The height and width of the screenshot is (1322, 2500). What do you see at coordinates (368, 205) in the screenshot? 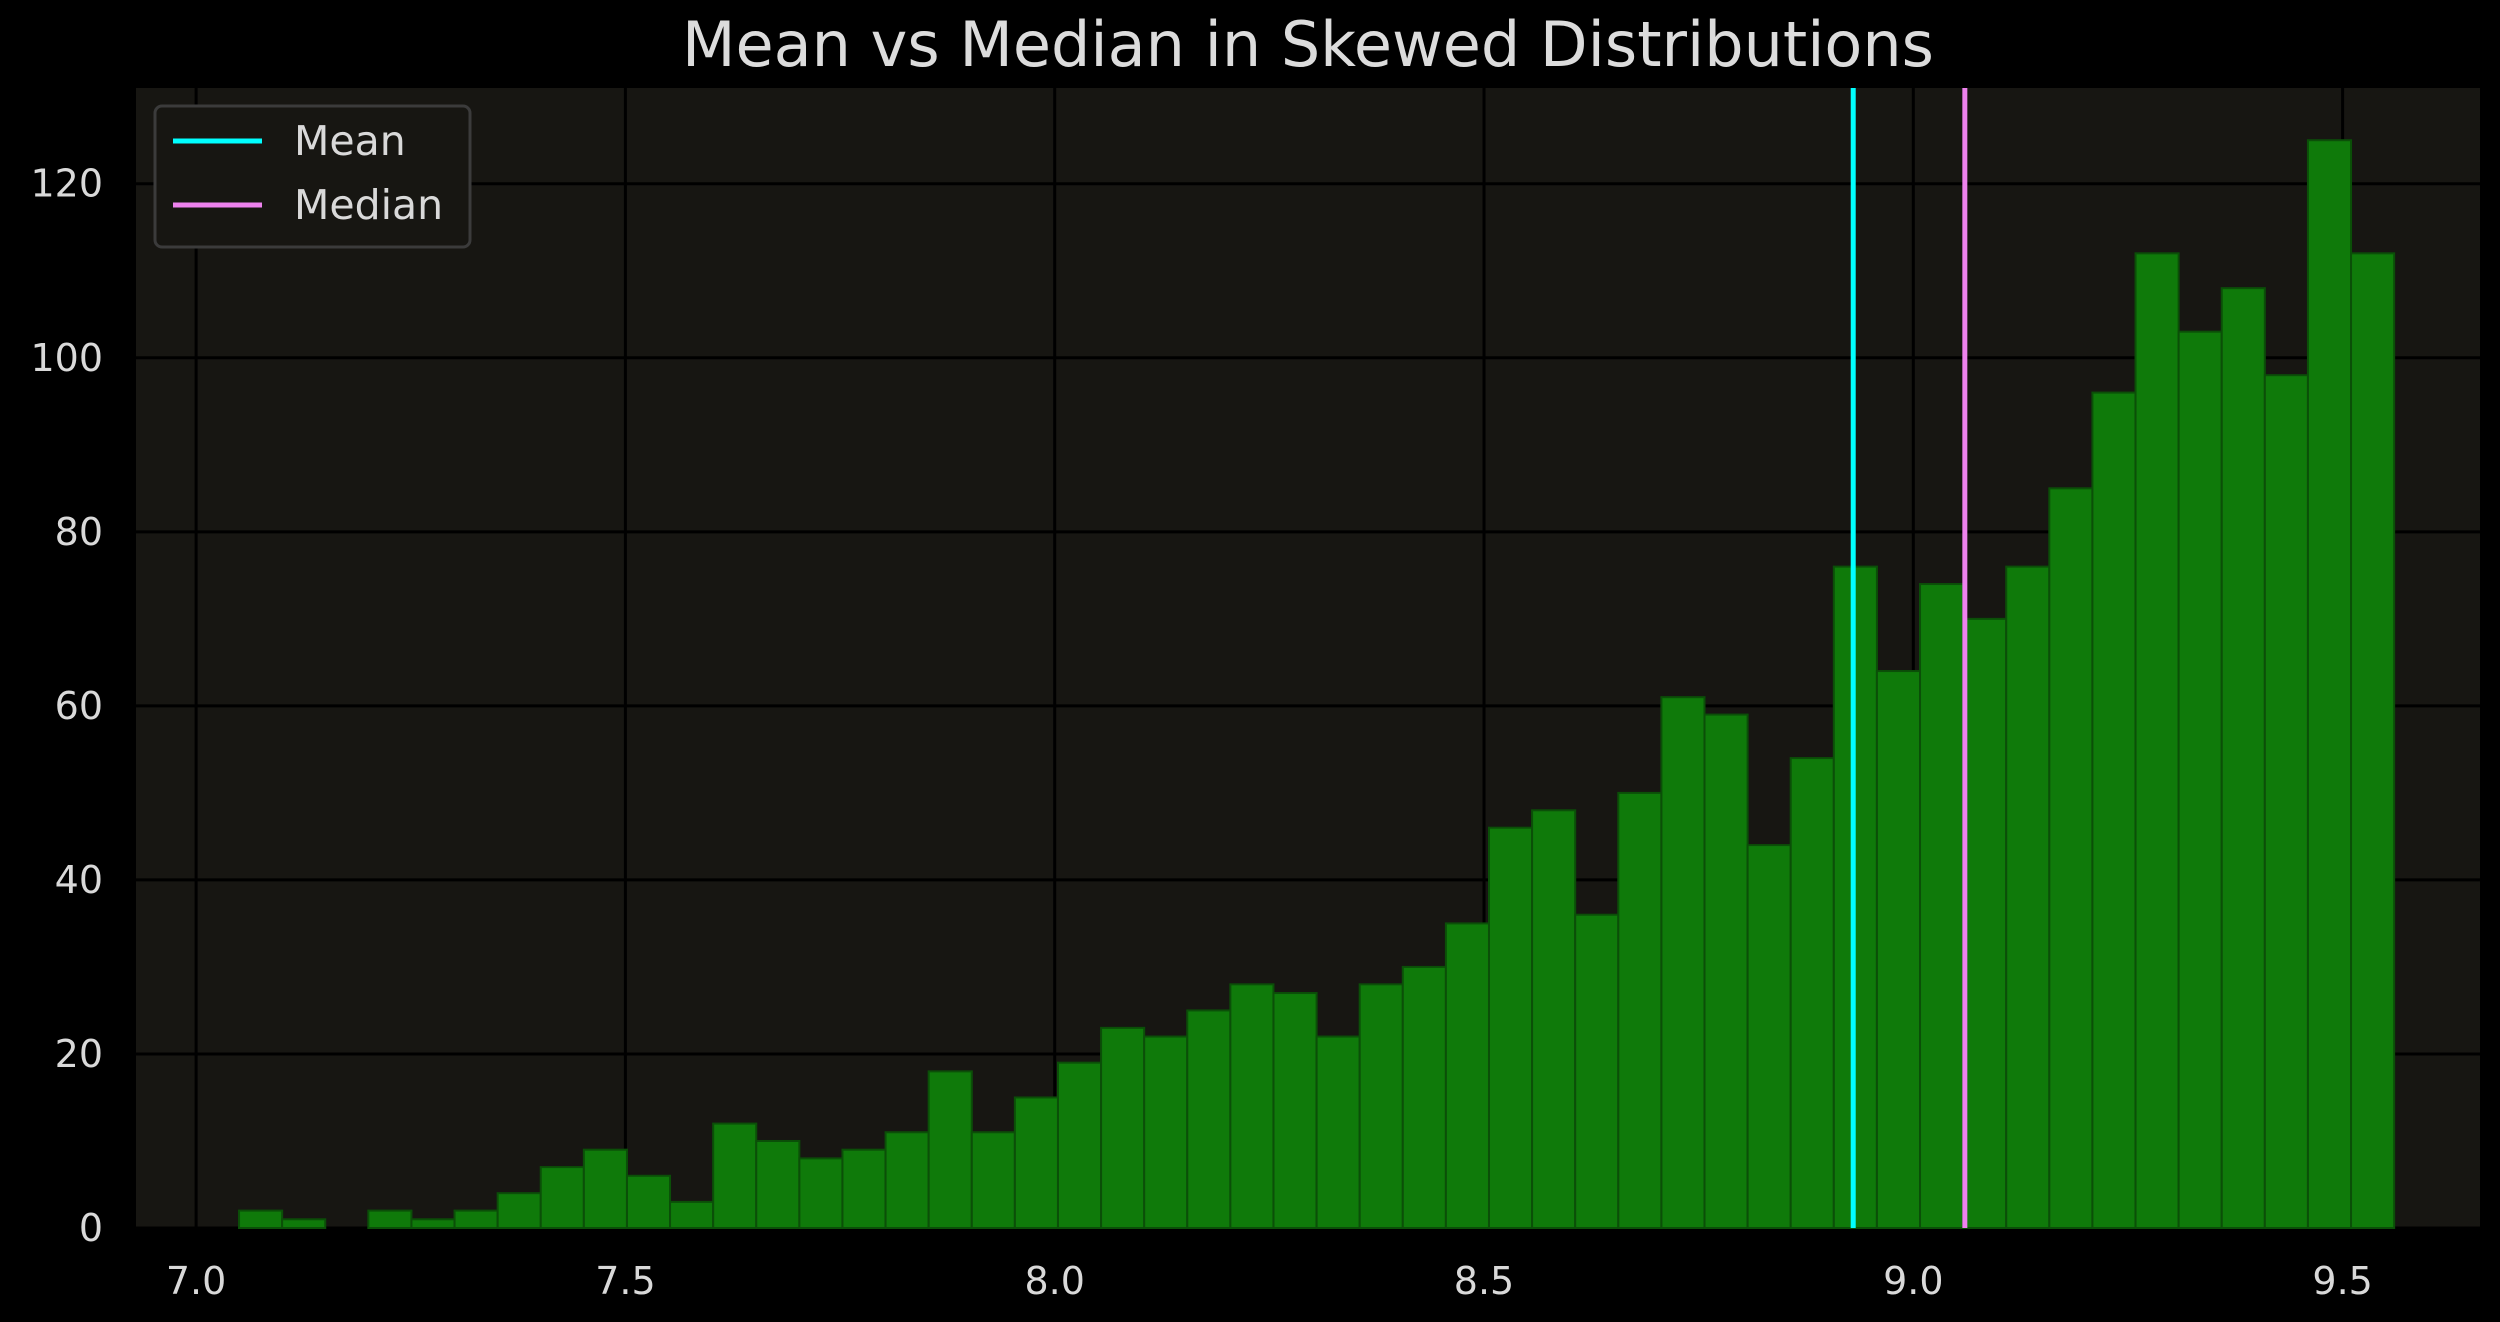
I see `legend-label-median: Median` at bounding box center [368, 205].